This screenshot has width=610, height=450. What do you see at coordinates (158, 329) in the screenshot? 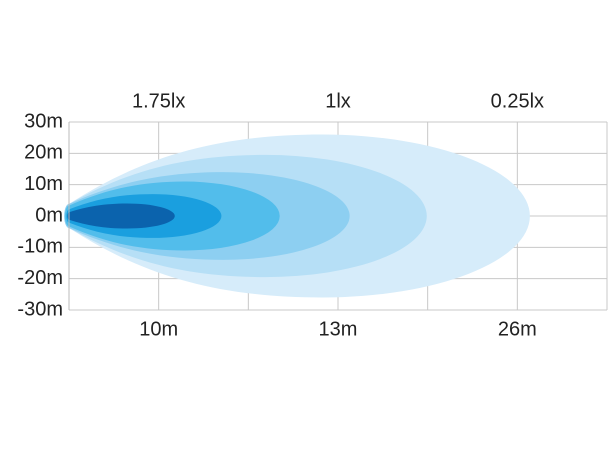
I see `bottom-label: 10m` at bounding box center [158, 329].